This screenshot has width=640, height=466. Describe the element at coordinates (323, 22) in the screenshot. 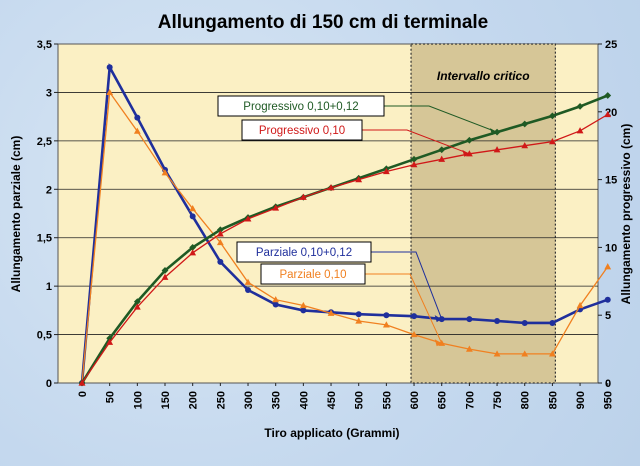

I see `chart-title: Allungamento di 150 cm di terminale` at that location.